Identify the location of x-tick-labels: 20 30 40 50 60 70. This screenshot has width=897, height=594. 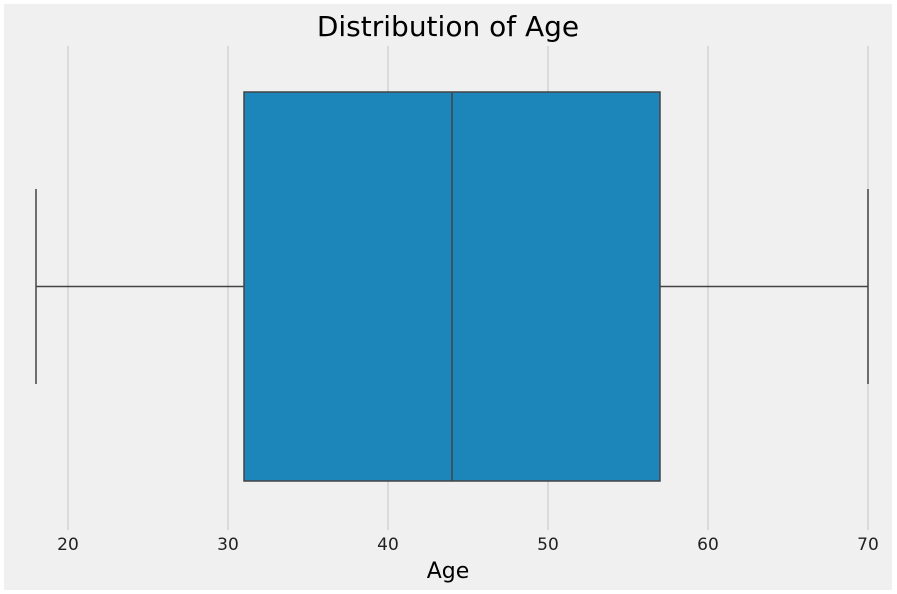
(468, 545).